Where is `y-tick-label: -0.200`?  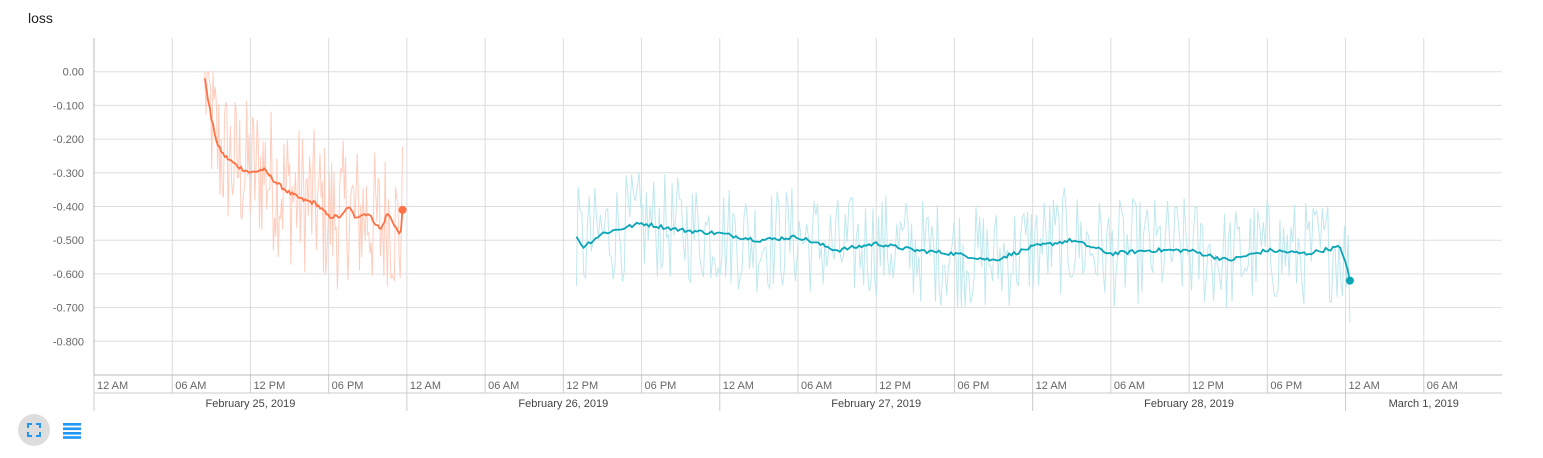
y-tick-label: -0.200 is located at coordinates (68, 140).